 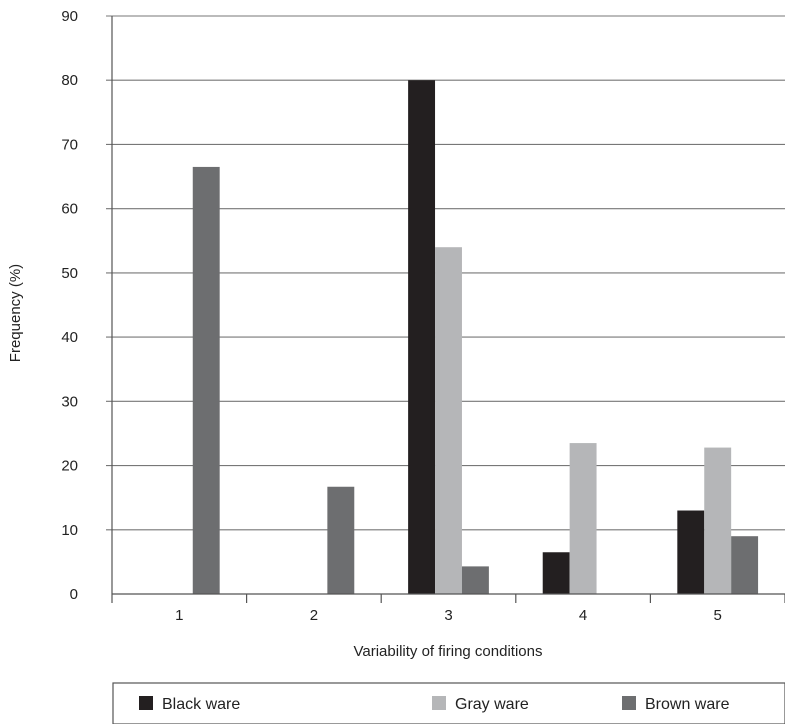 What do you see at coordinates (69, 273) in the screenshot?
I see `y-tick-label: 50` at bounding box center [69, 273].